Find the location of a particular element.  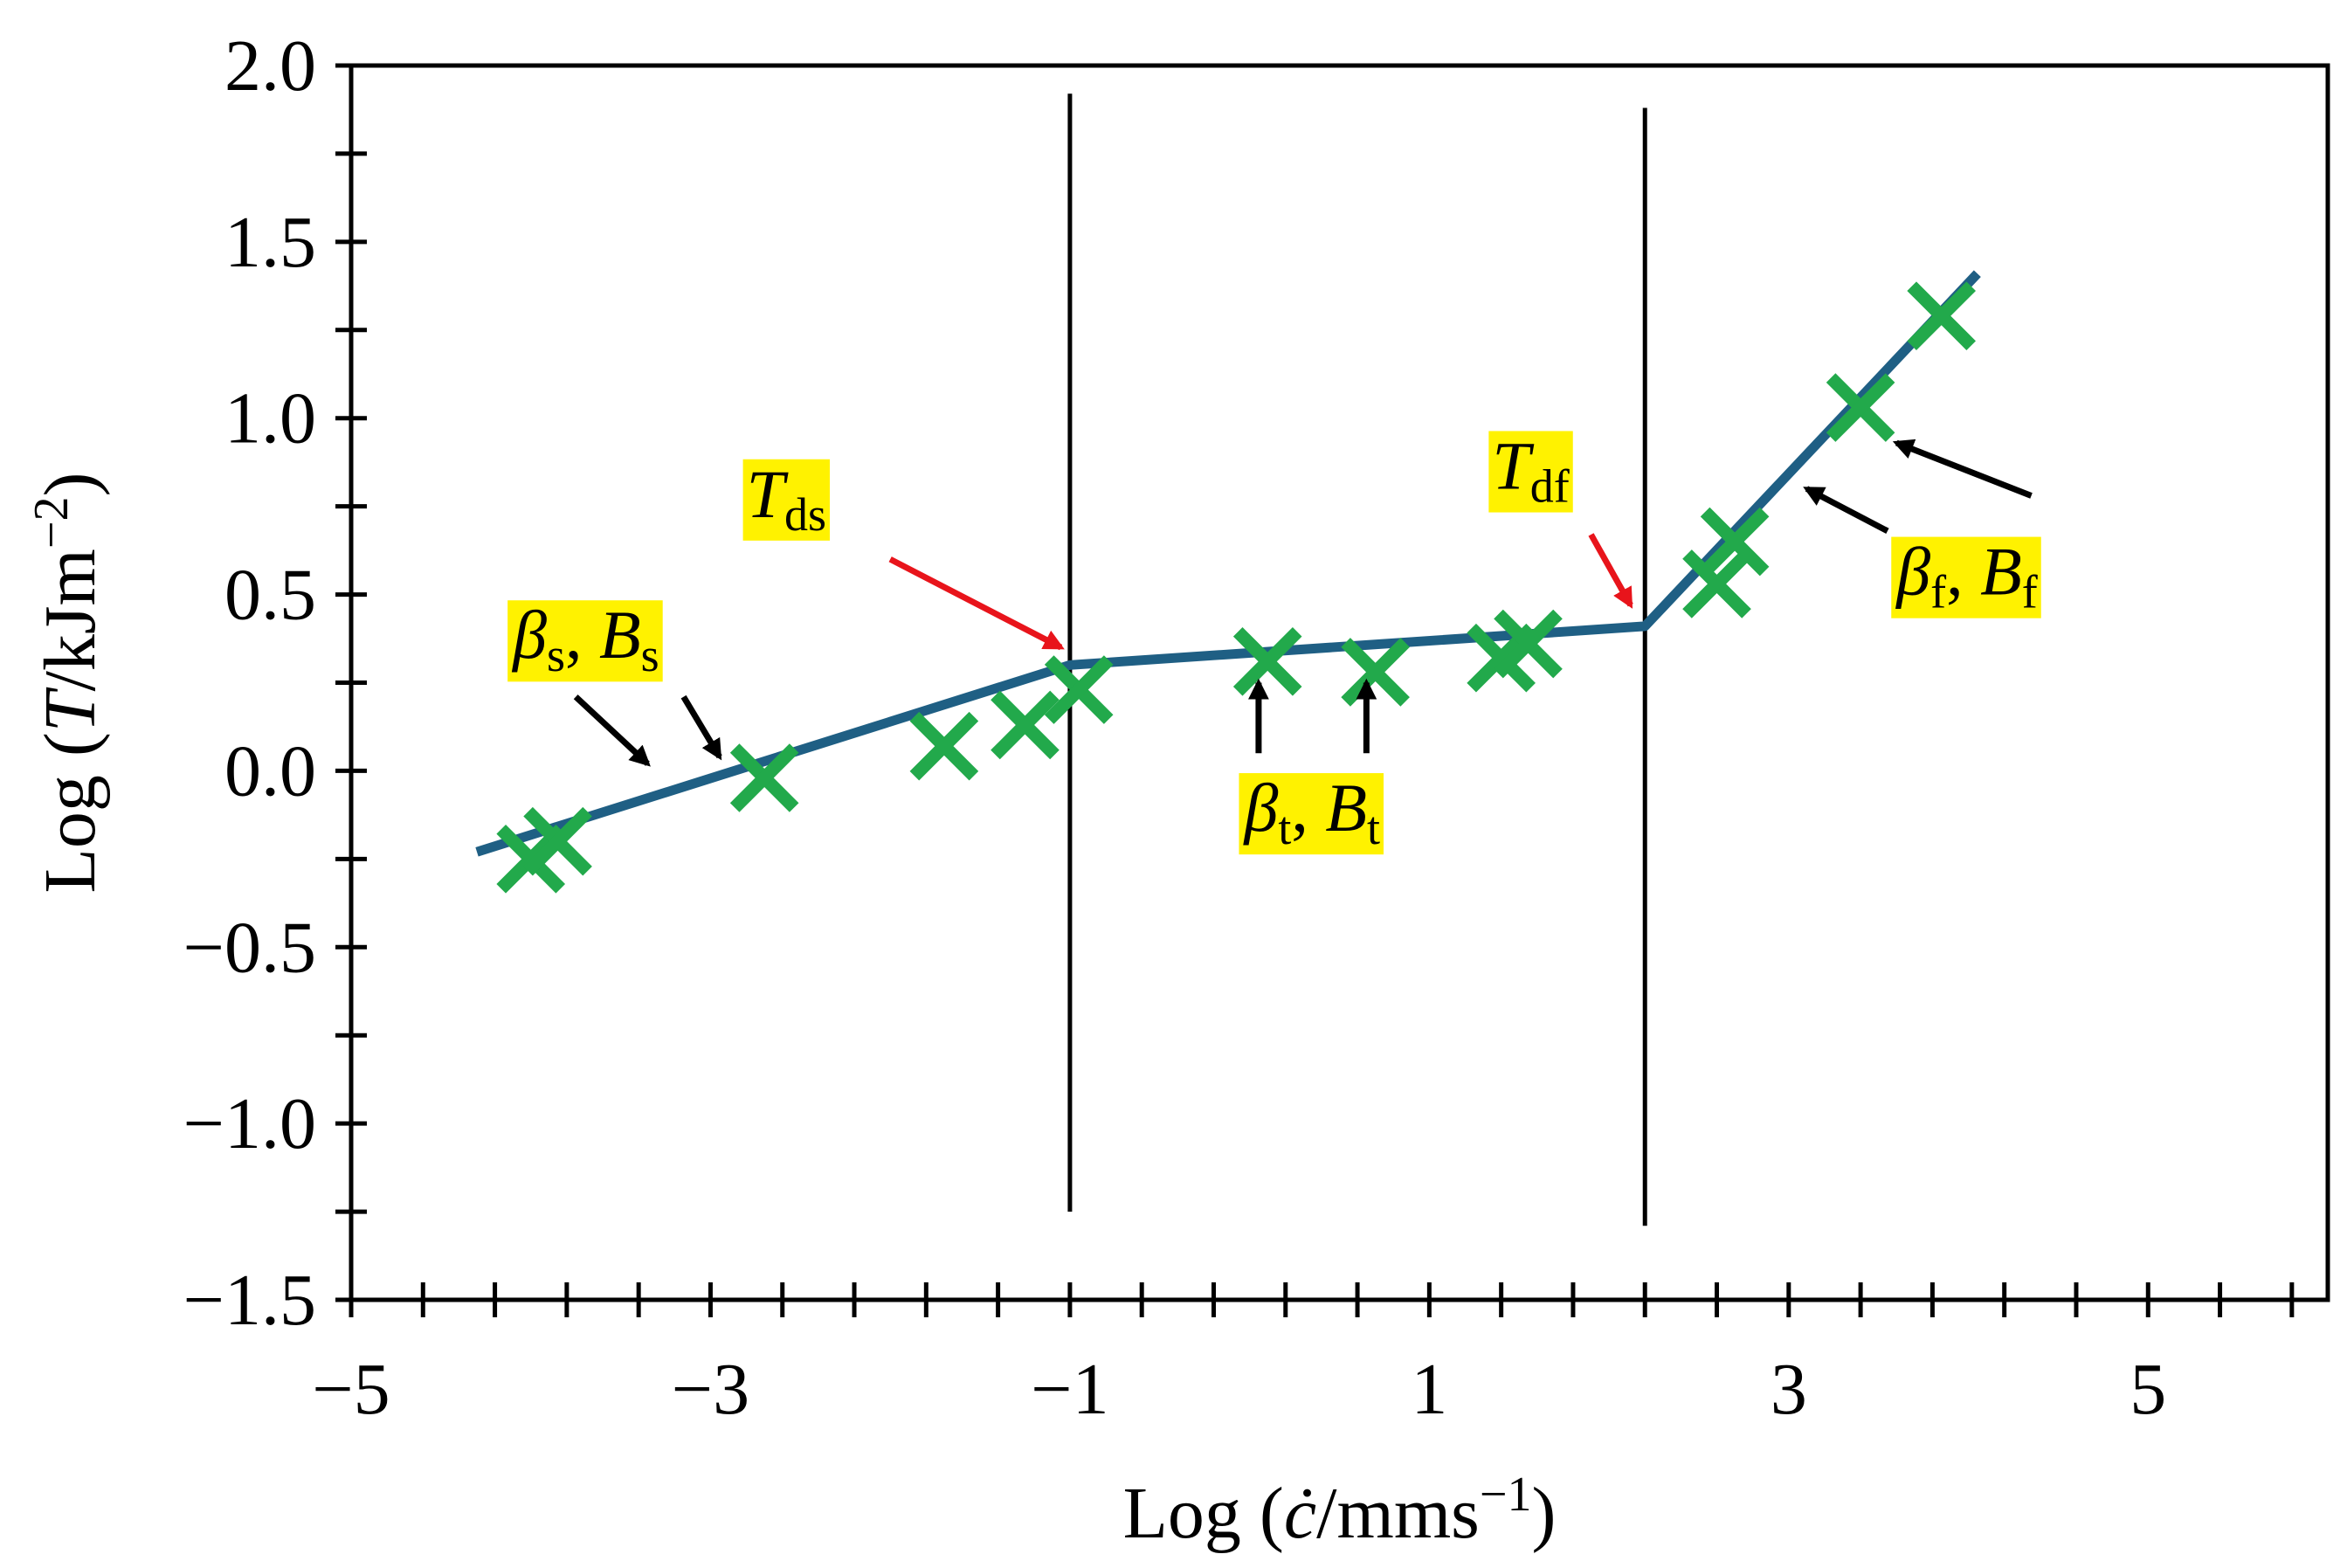

annotation-tdf-arrow is located at coordinates (1610, 571).